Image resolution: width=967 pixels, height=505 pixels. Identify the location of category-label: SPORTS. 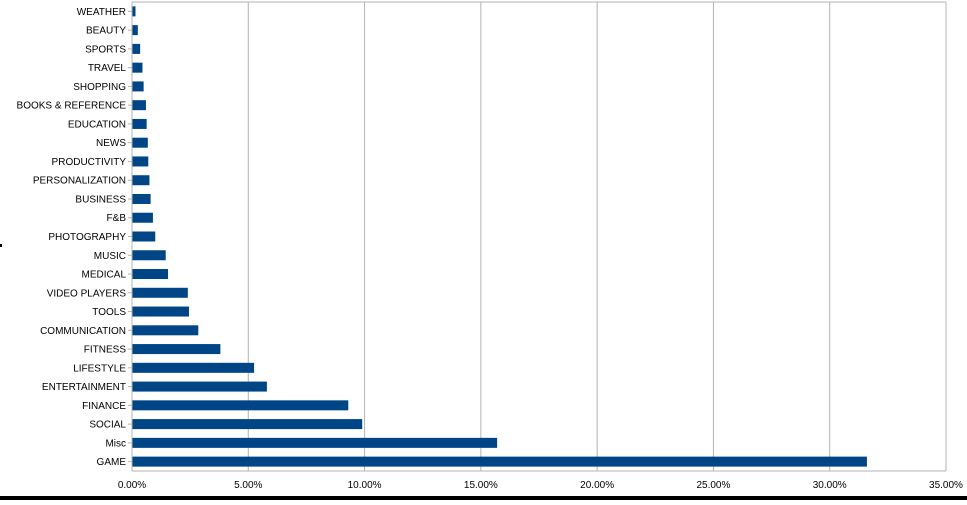
(105, 49).